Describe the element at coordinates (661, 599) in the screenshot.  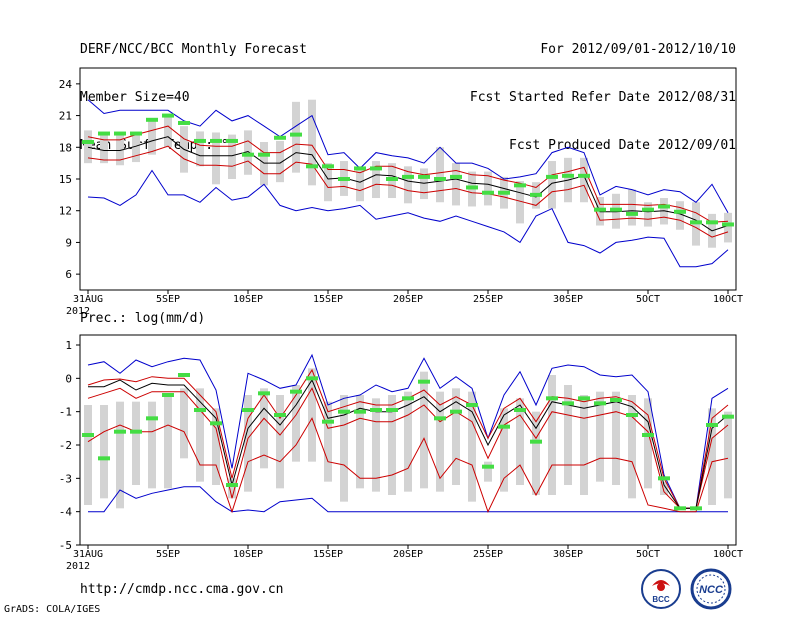
I see `bcc-logo-text: BCC` at that location.